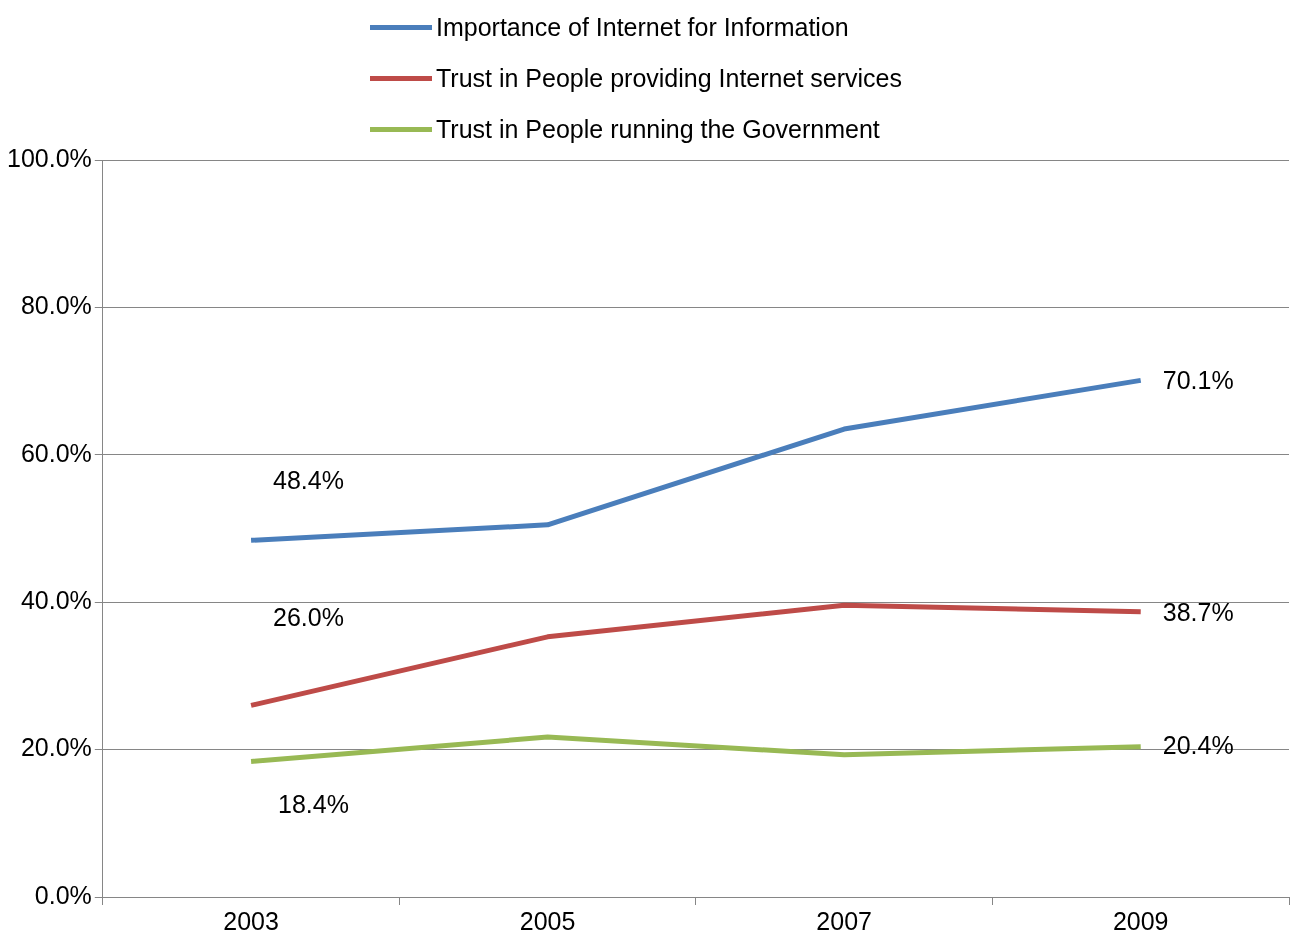  I want to click on x-tick-label: 2003, so click(251, 920).